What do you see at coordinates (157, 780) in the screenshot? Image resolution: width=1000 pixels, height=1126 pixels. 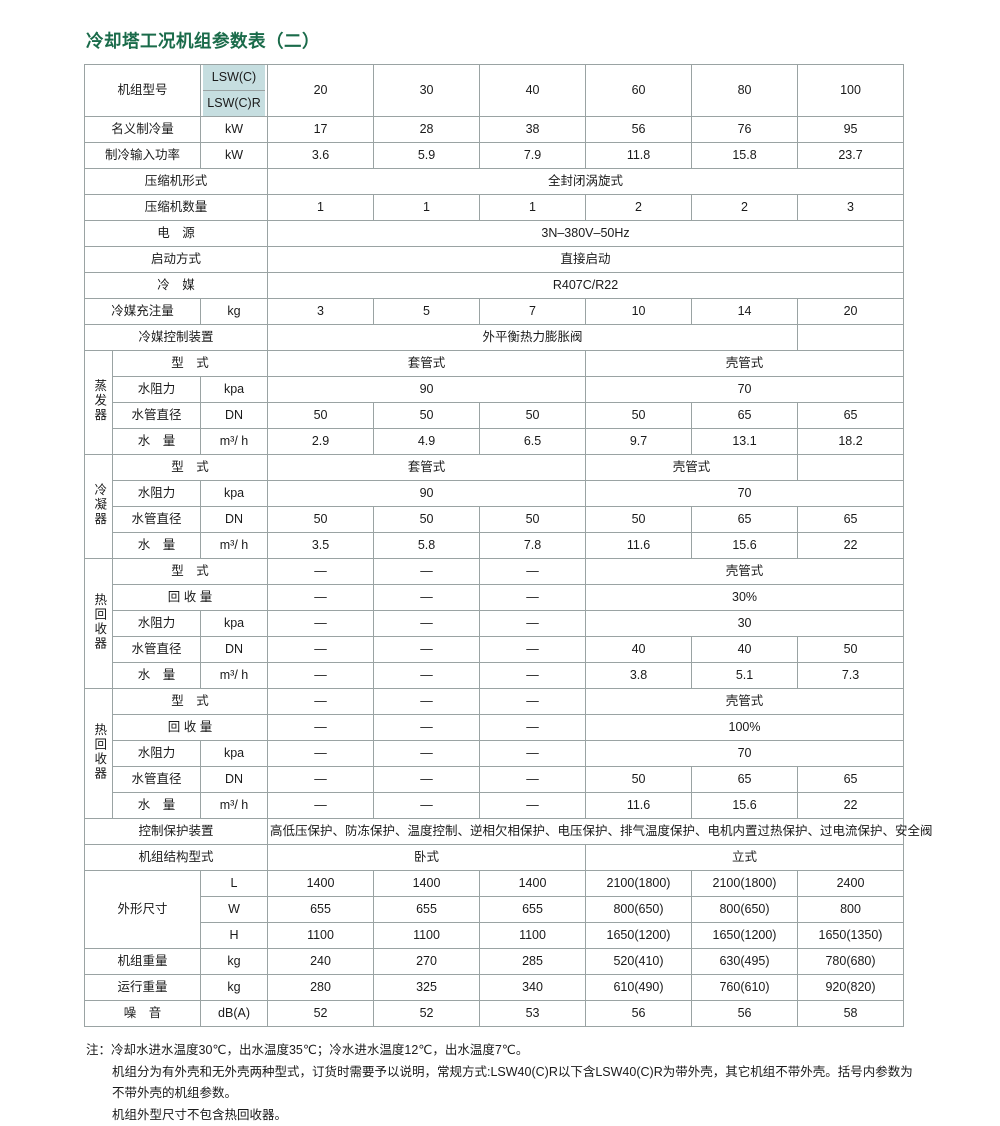 I see `row-label: 水管直径` at bounding box center [157, 780].